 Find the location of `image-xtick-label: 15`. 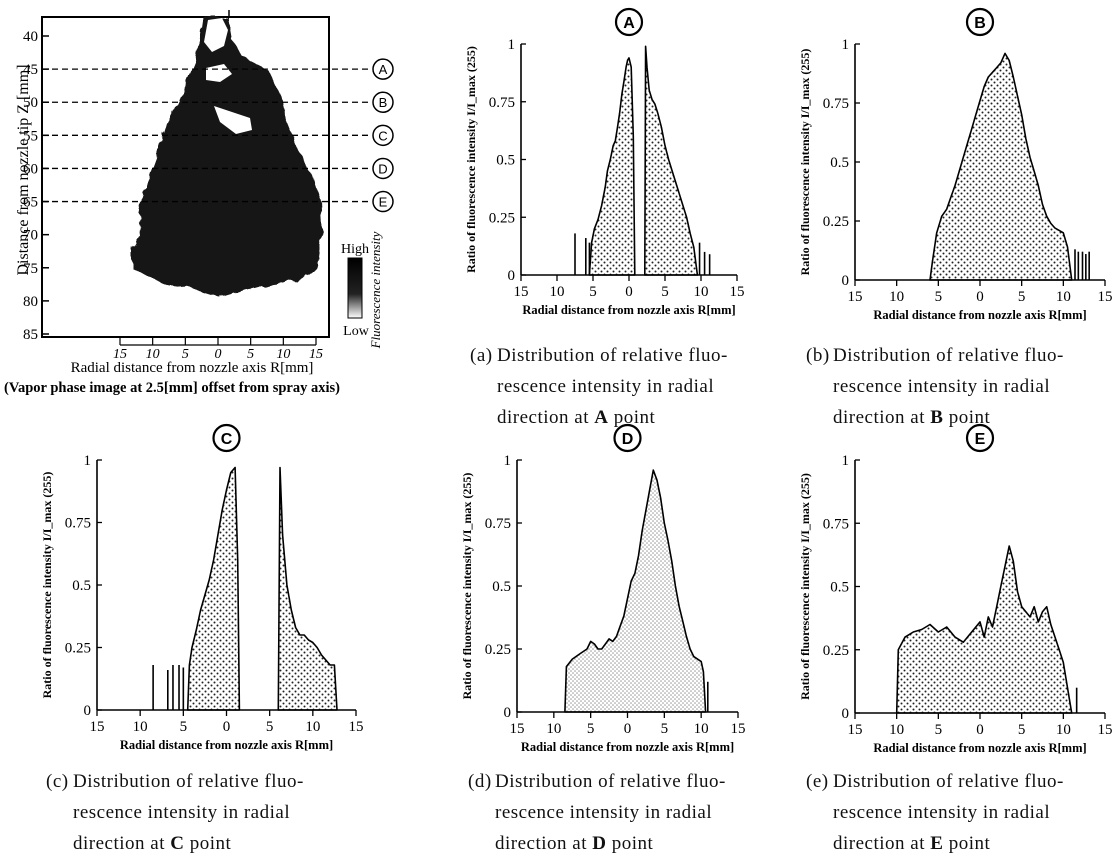

image-xtick-label: 15 is located at coordinates (120, 354).